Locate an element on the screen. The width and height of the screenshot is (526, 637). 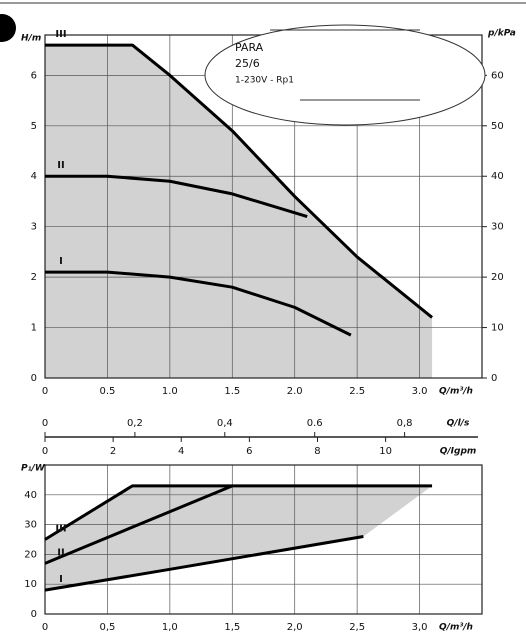
y-tick-label: 10 is located at coordinates (30, 584).